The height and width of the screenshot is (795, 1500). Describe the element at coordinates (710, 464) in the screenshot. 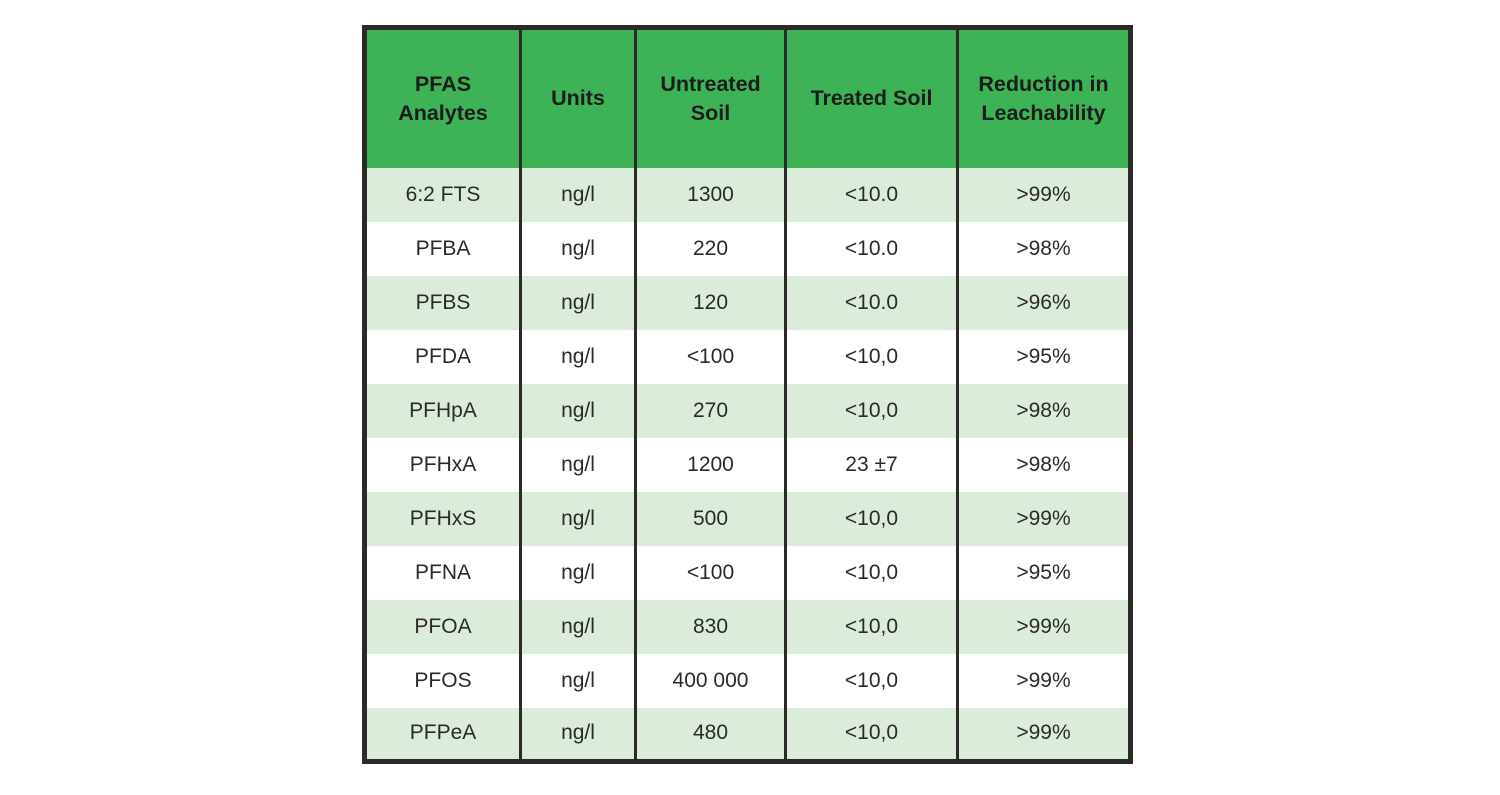

I see `cell-untreated: 1200` at that location.